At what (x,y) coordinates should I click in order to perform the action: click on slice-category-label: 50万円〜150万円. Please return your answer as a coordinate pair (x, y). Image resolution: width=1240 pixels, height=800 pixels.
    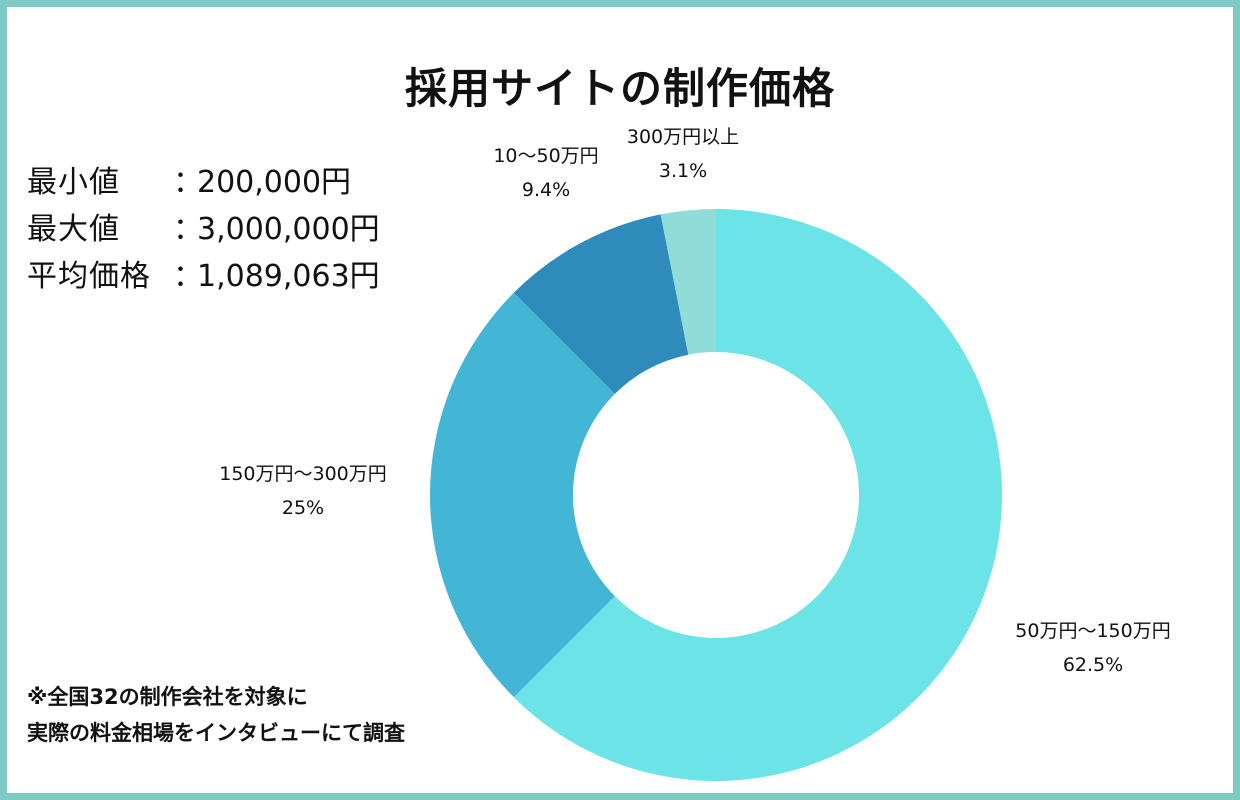
    Looking at the image, I should click on (1092, 631).